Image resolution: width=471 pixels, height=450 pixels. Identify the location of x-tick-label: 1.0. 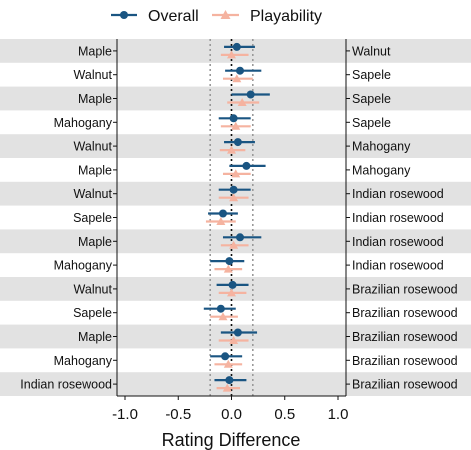
(338, 414).